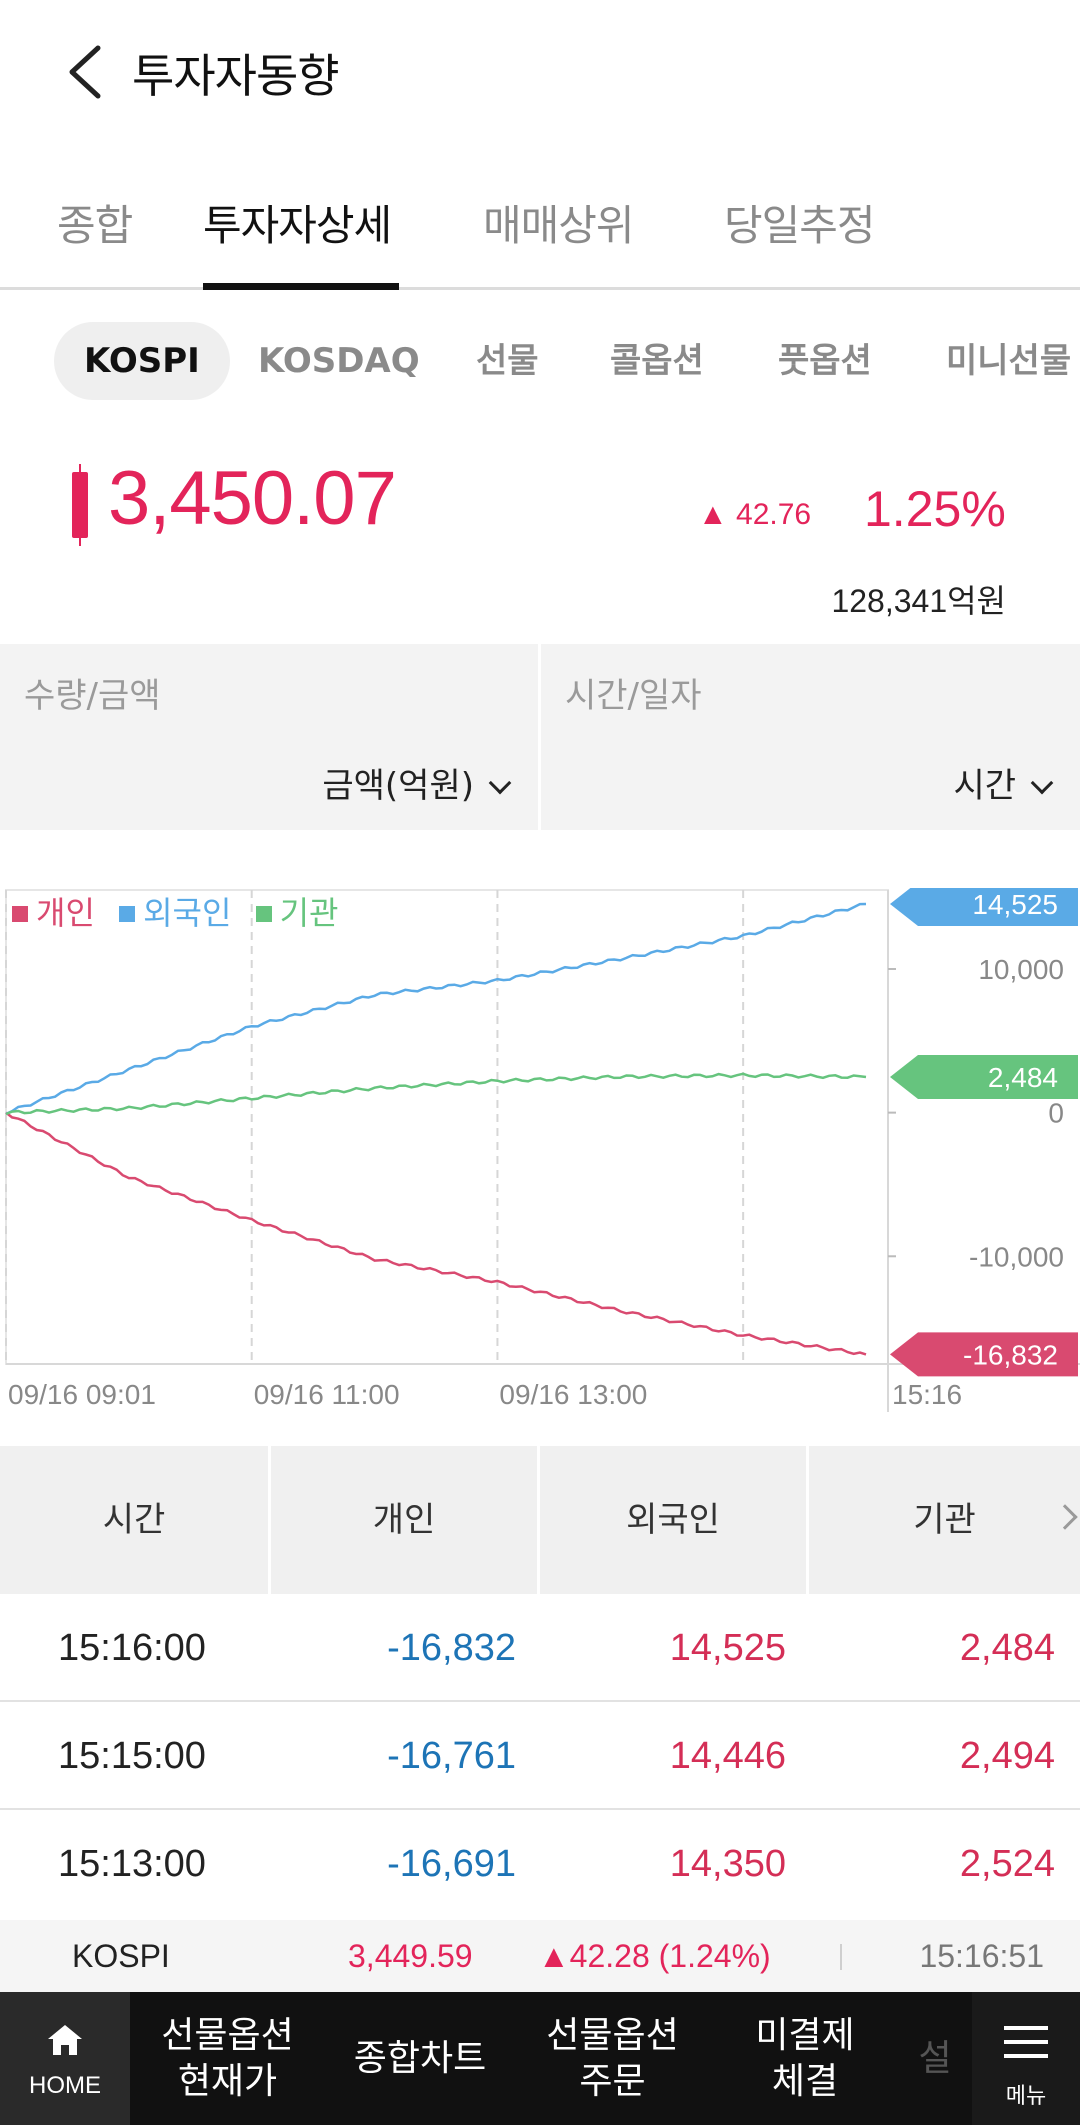 This screenshot has width=1080, height=2125. I want to click on header: 투자자동향, so click(540, 72).